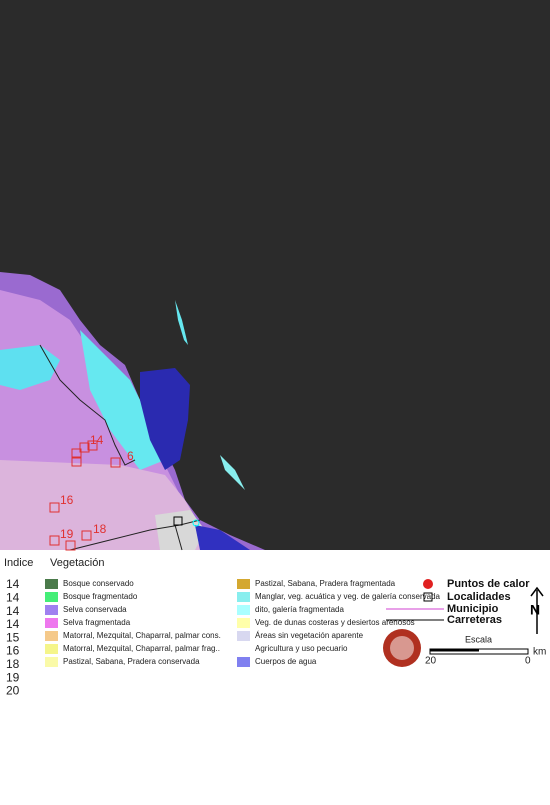 The image size is (550, 805). What do you see at coordinates (98, 583) in the screenshot?
I see `legend-label: Bosque conservado` at bounding box center [98, 583].